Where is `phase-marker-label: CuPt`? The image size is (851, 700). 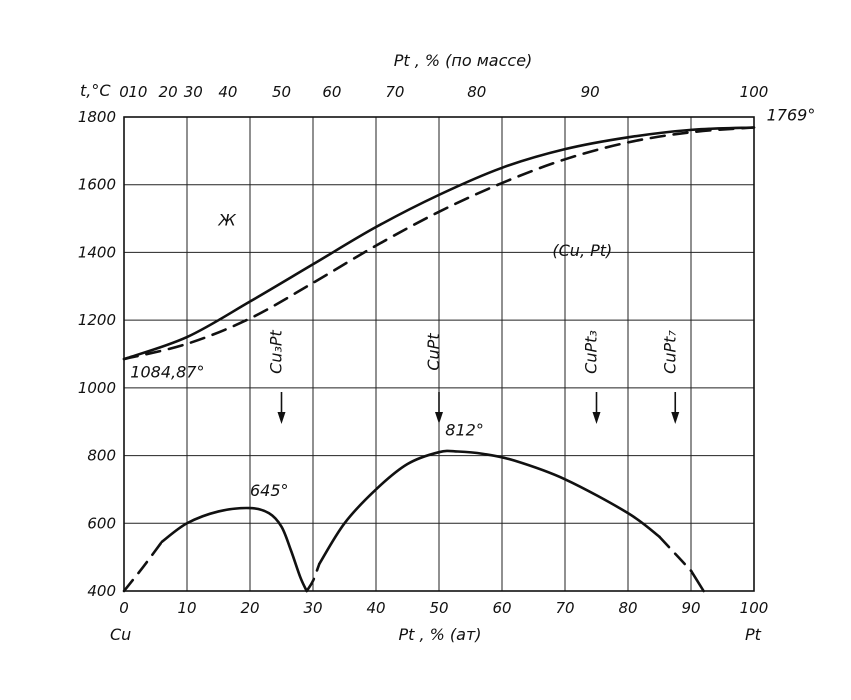
phase-marker-label: CuPt is located at coordinates (433, 352).